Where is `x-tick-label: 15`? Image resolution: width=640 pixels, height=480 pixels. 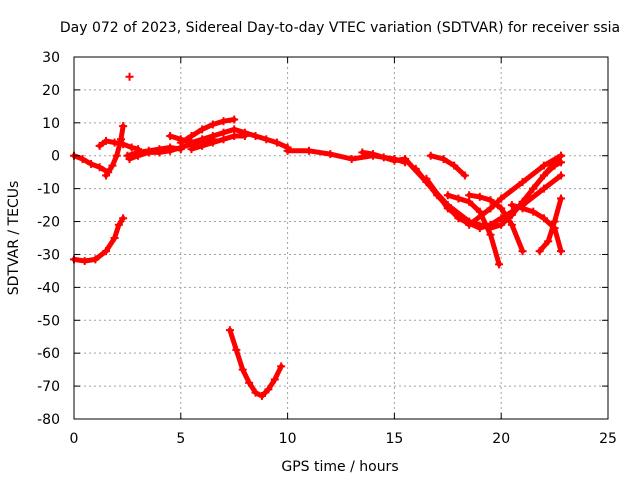
x-tick-label: 15 is located at coordinates (394, 439).